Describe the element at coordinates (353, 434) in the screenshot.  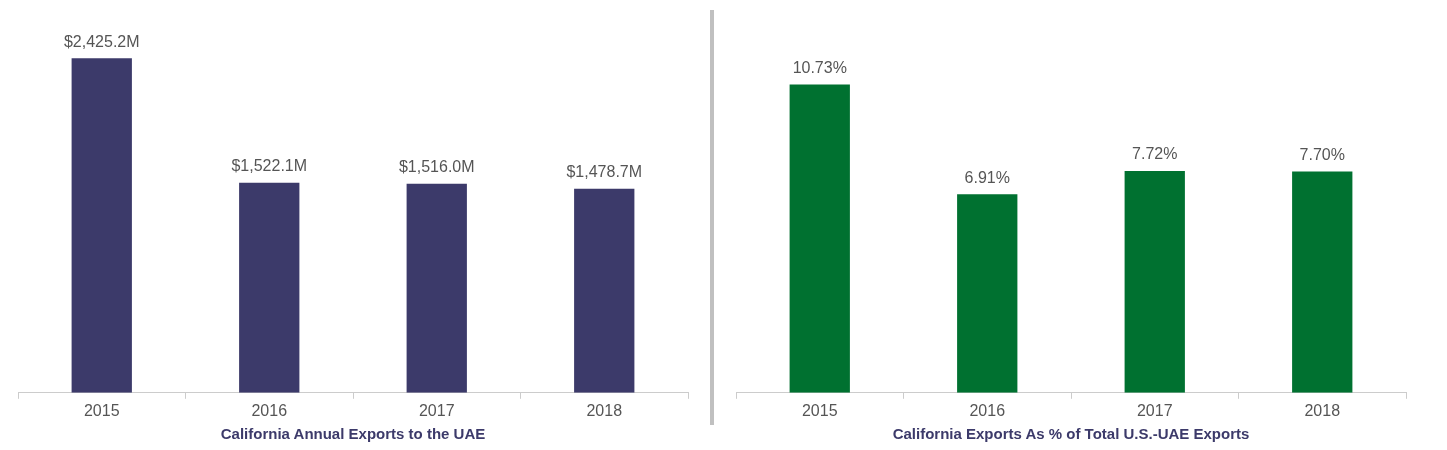
I see `x-axis-title: California Annual Exports to the UAE` at that location.